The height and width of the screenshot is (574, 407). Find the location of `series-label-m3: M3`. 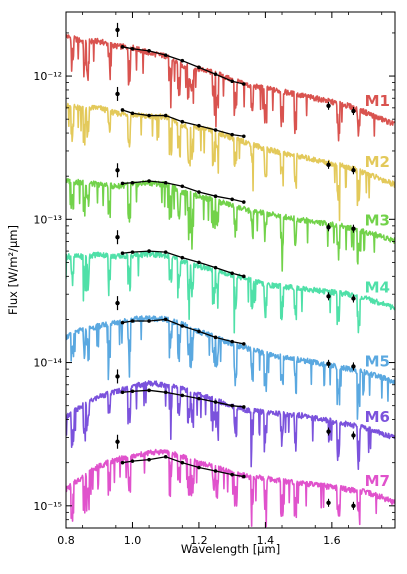

series-label-m3: M3 is located at coordinates (377, 221).